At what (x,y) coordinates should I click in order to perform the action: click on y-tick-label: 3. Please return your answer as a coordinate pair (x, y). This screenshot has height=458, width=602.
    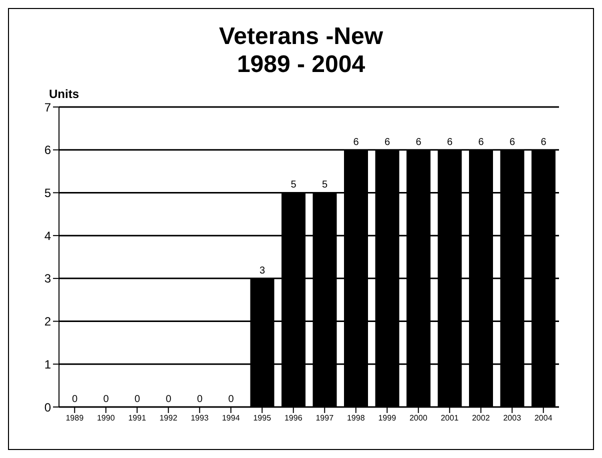
    Looking at the image, I should click on (48, 279).